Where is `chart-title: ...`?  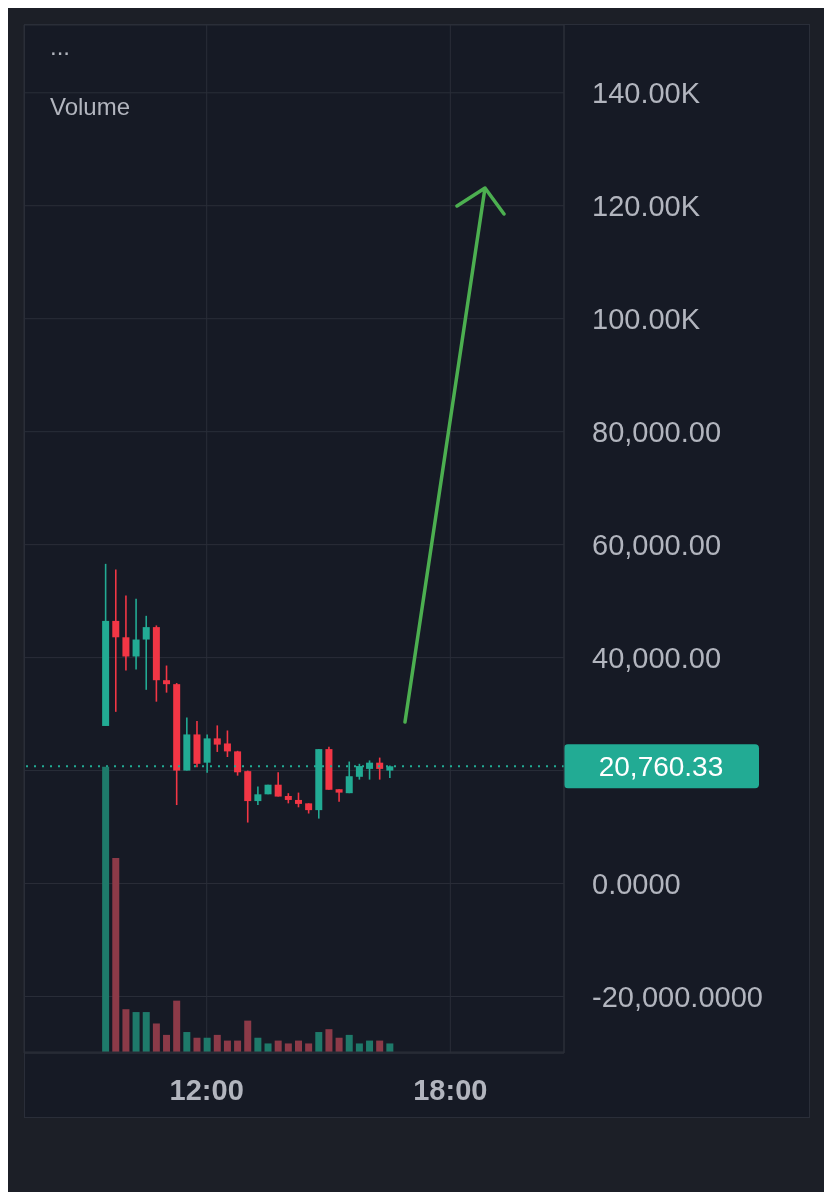
chart-title: ... is located at coordinates (60, 47).